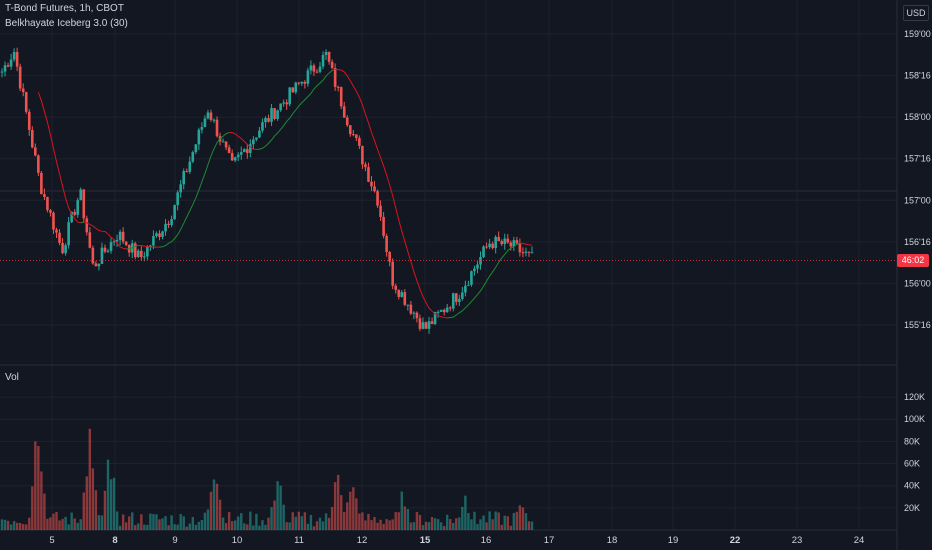 This screenshot has width=932, height=550. I want to click on volume-tick-label: 40K, so click(912, 486).